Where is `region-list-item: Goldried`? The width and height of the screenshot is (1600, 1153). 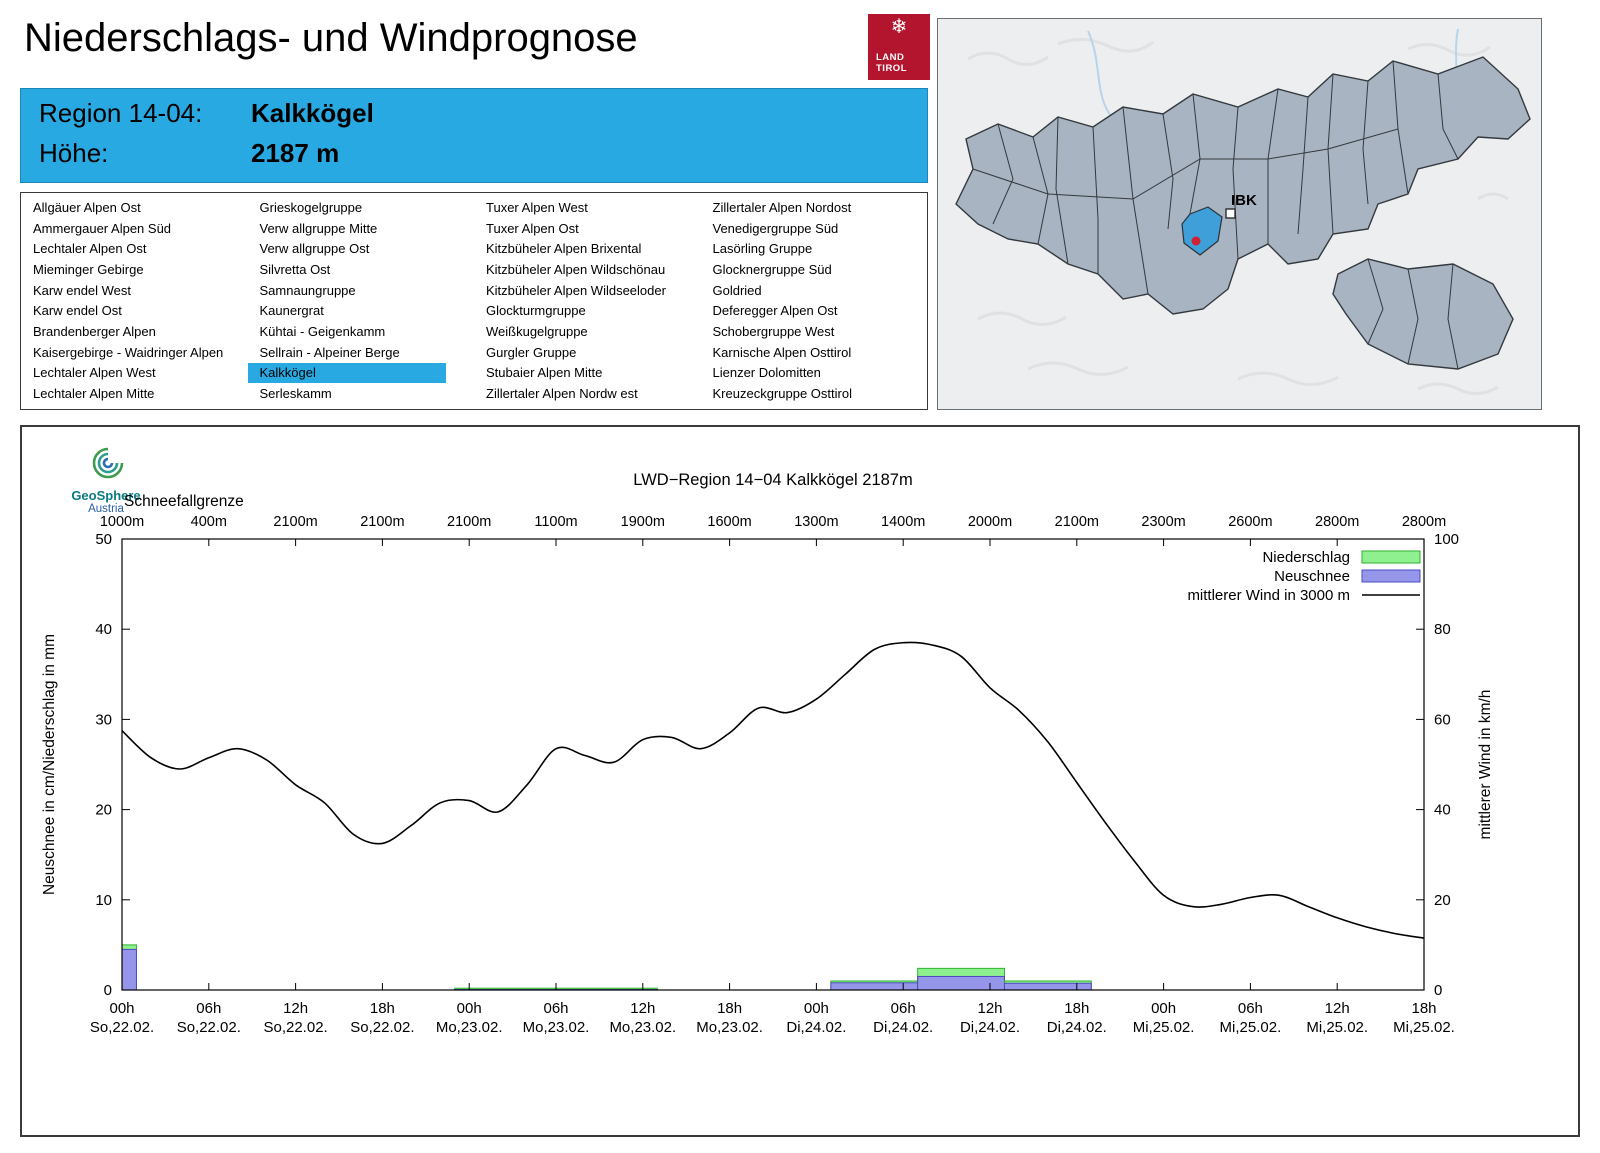 region-list-item: Goldried is located at coordinates (737, 290).